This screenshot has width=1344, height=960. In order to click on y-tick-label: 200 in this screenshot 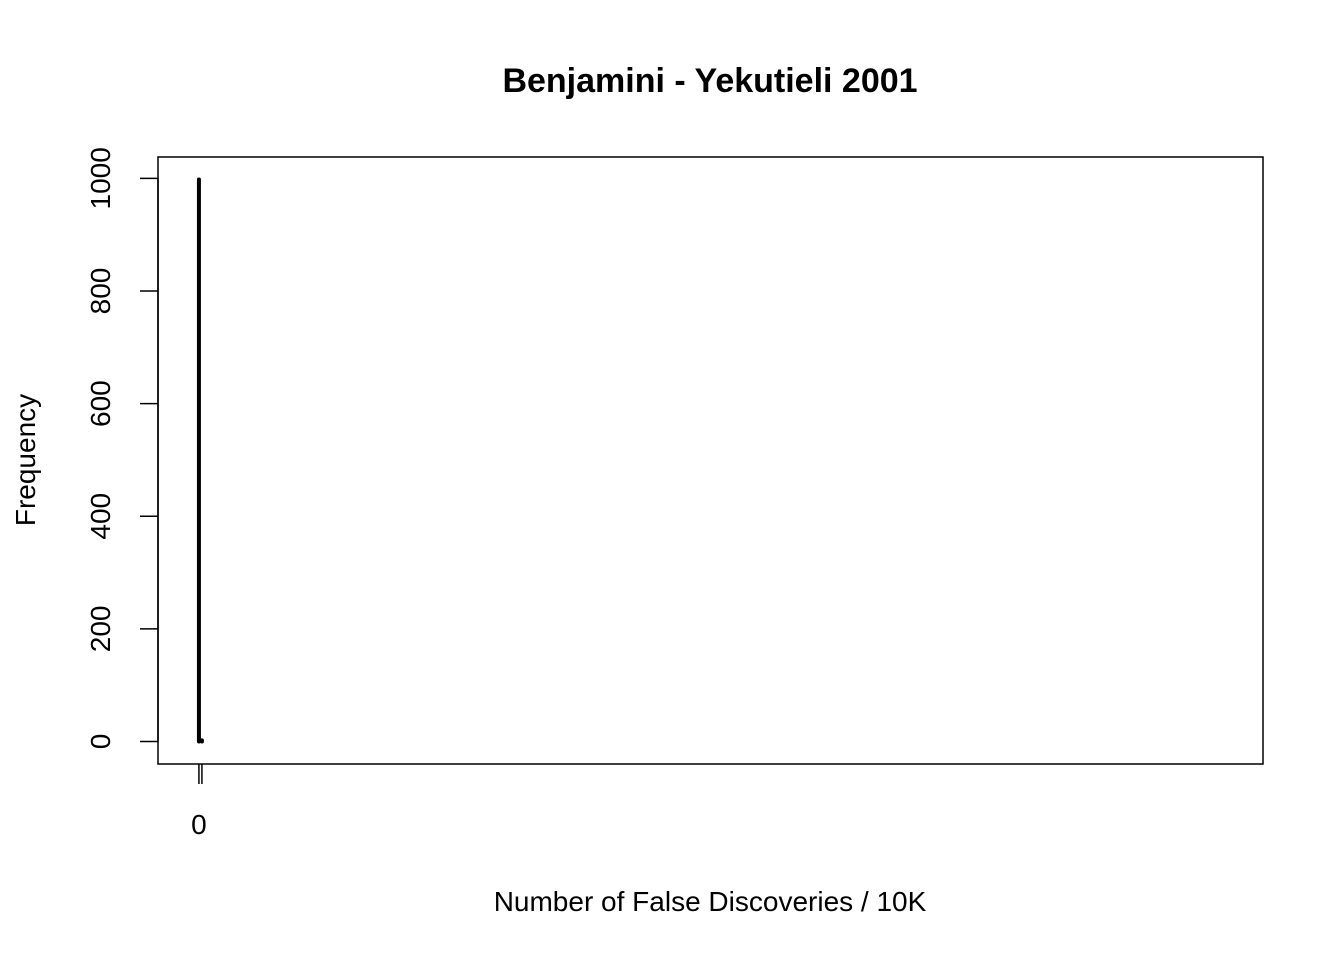, I will do `click(100, 629)`.